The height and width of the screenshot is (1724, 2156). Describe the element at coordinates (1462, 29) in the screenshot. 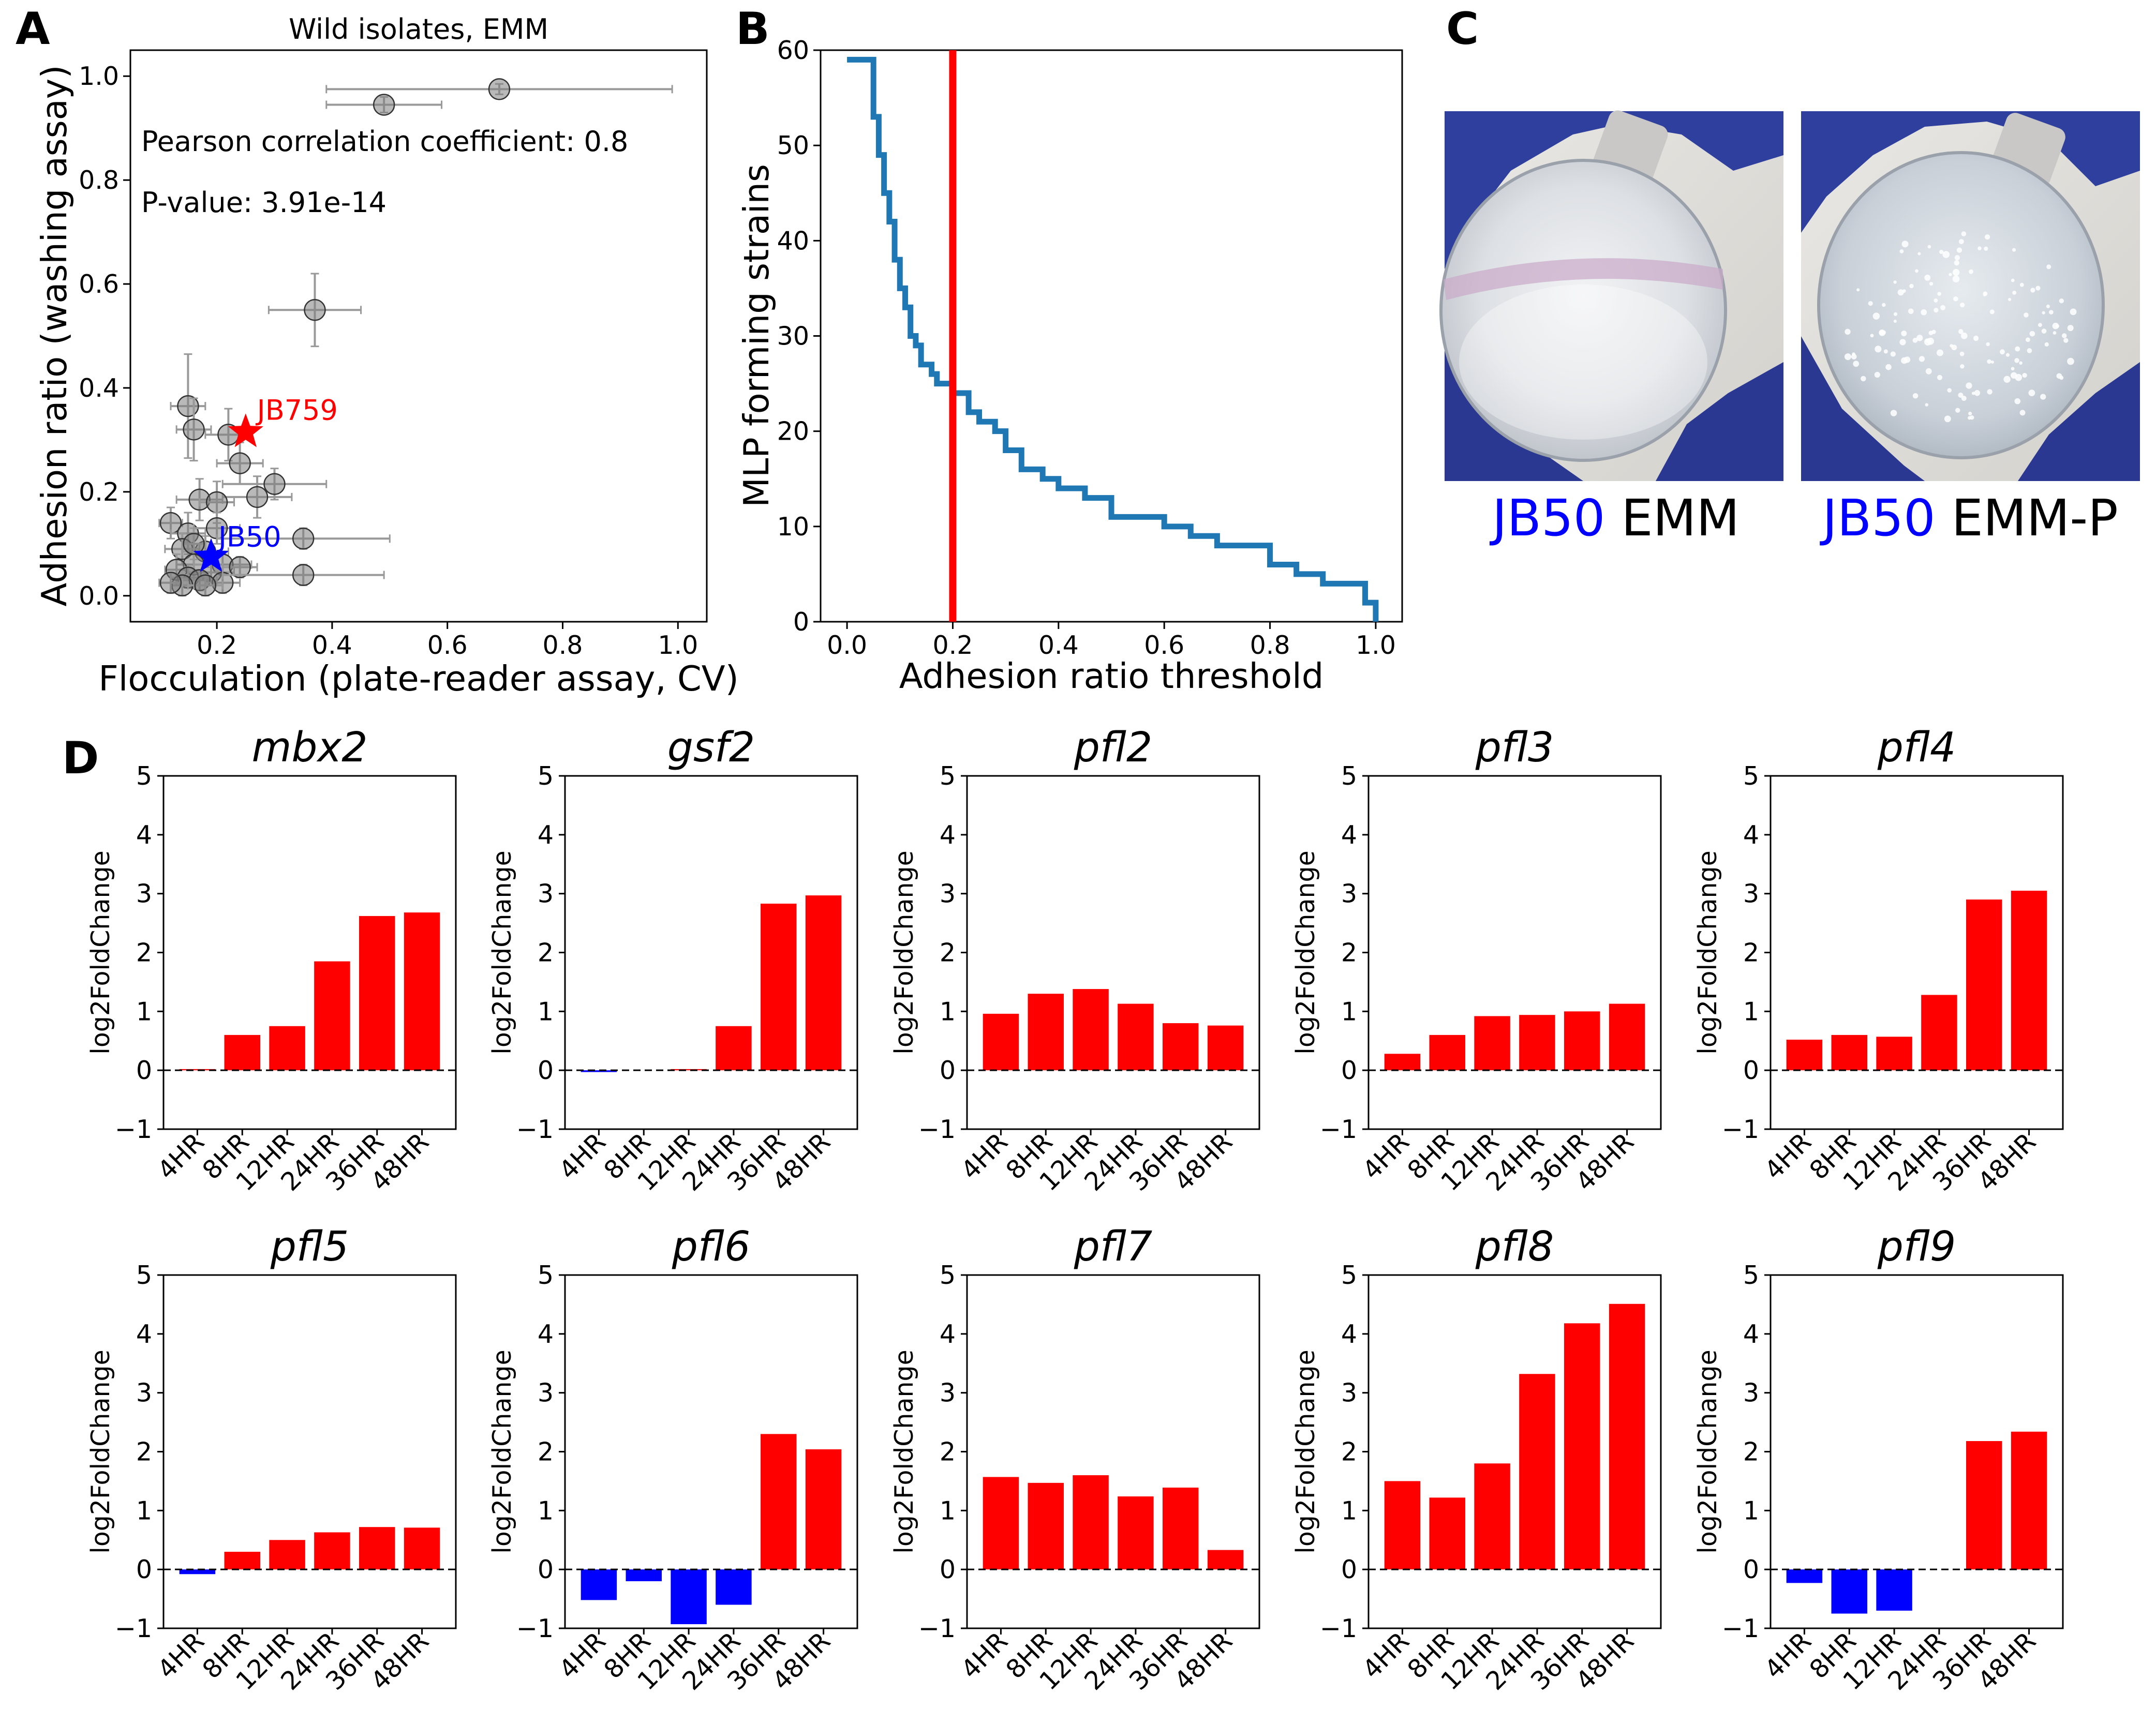

I see `panel-letter-c: C` at that location.